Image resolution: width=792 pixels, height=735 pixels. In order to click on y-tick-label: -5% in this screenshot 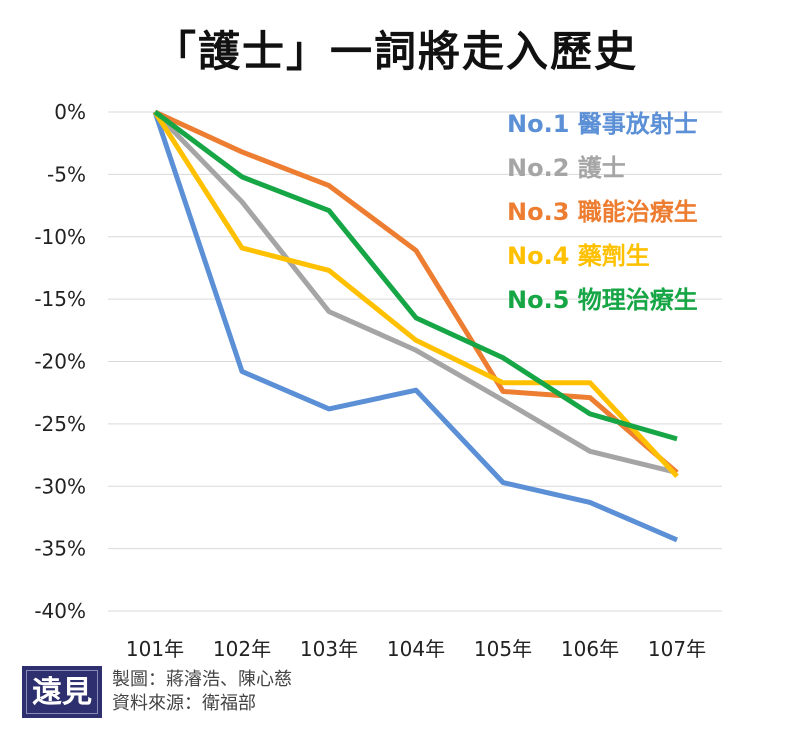, I will do `click(66, 174)`.